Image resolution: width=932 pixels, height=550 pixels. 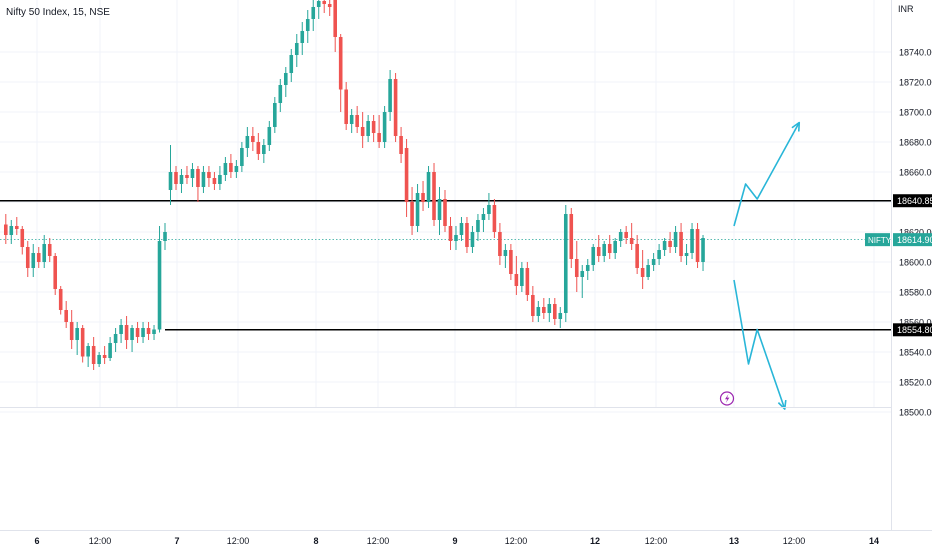 I want to click on price-tick-label: 18560.00, so click(x=915, y=323).